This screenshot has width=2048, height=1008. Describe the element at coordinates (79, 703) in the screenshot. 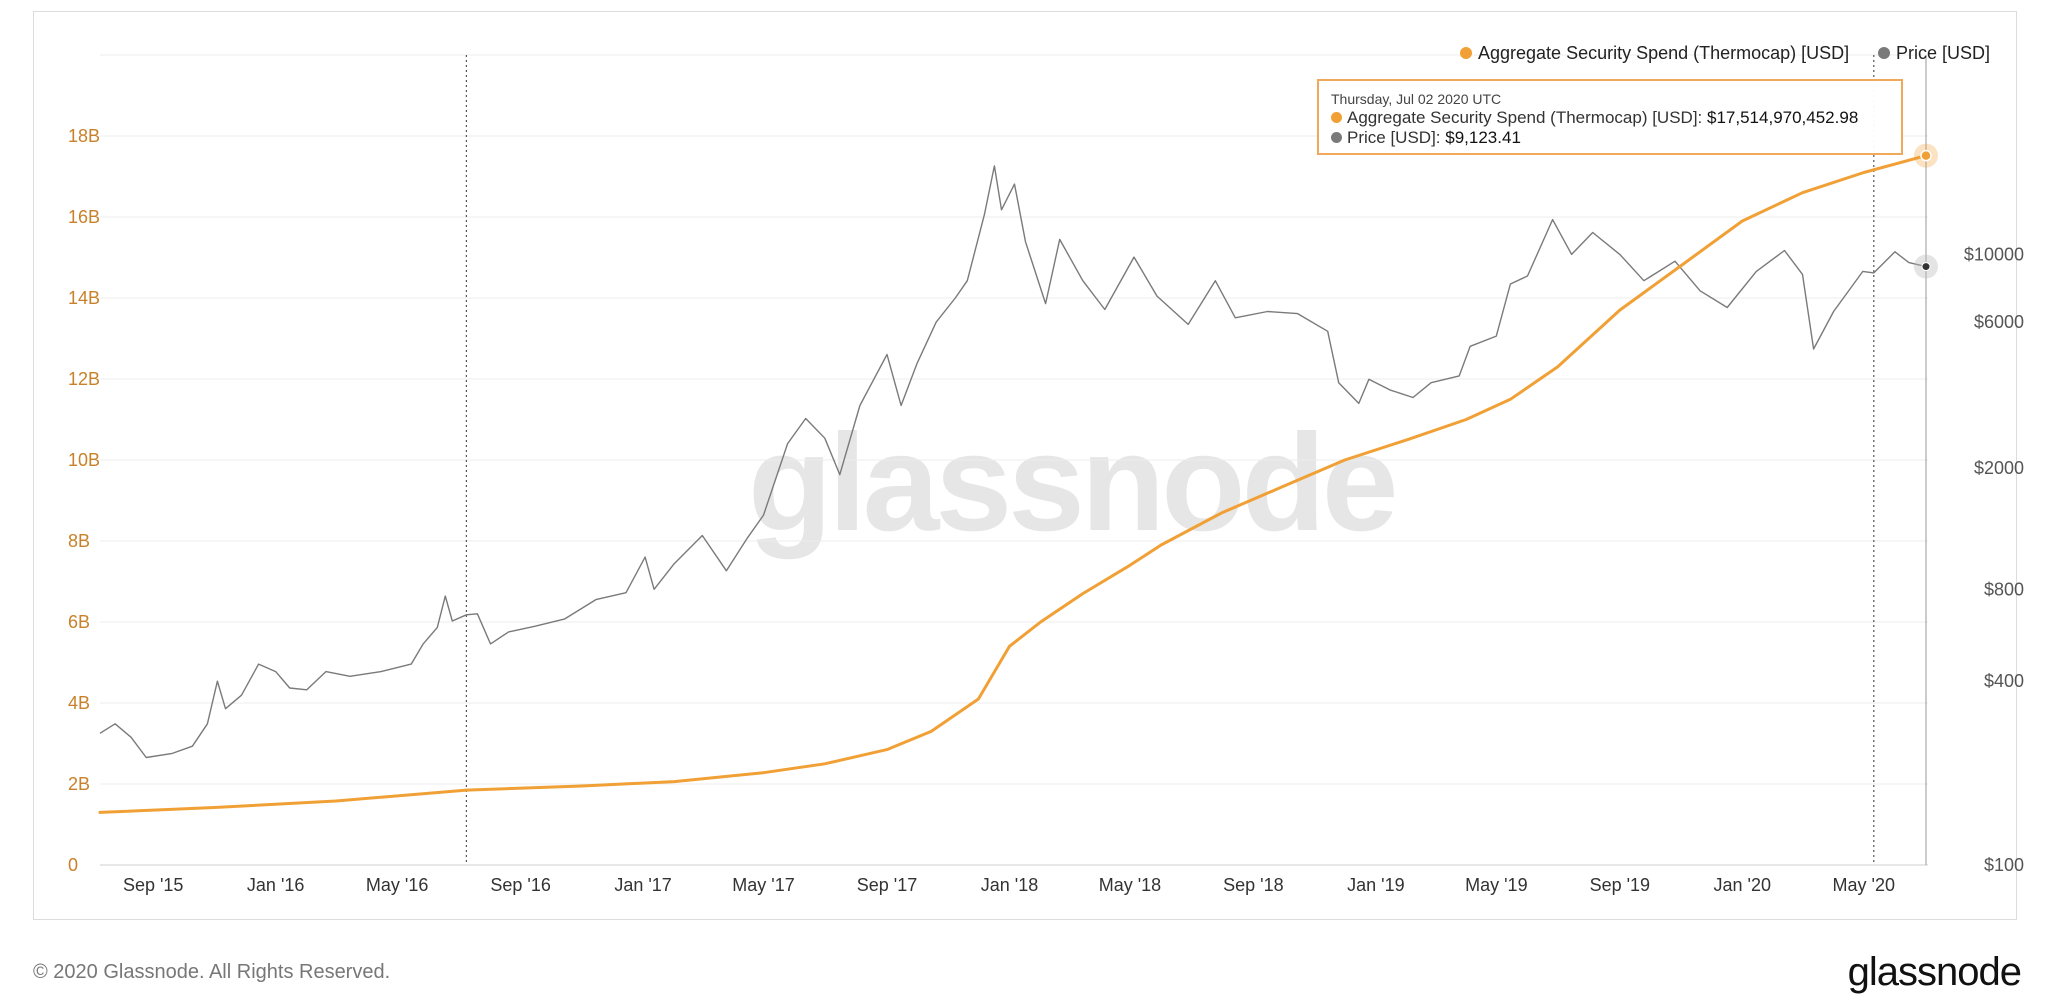

I see `left-axis-tick-label: 4B` at that location.